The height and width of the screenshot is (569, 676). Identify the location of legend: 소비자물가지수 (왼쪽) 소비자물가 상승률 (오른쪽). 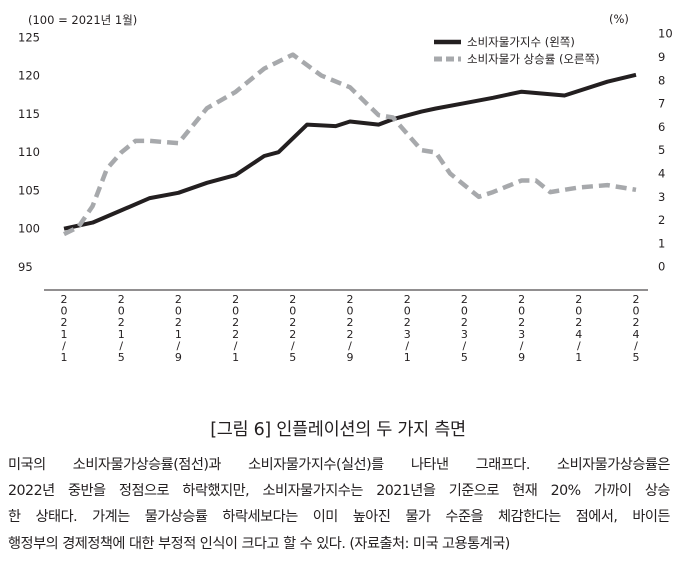
(517, 50).